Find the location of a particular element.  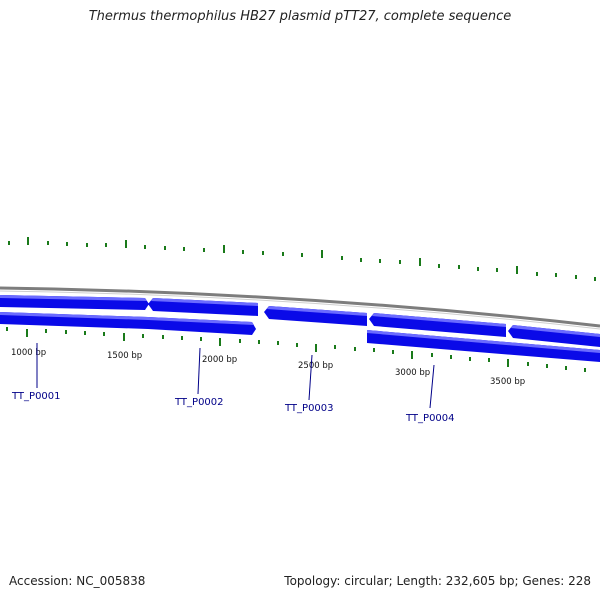

scale-label: 3500 bp is located at coordinates (507, 382).